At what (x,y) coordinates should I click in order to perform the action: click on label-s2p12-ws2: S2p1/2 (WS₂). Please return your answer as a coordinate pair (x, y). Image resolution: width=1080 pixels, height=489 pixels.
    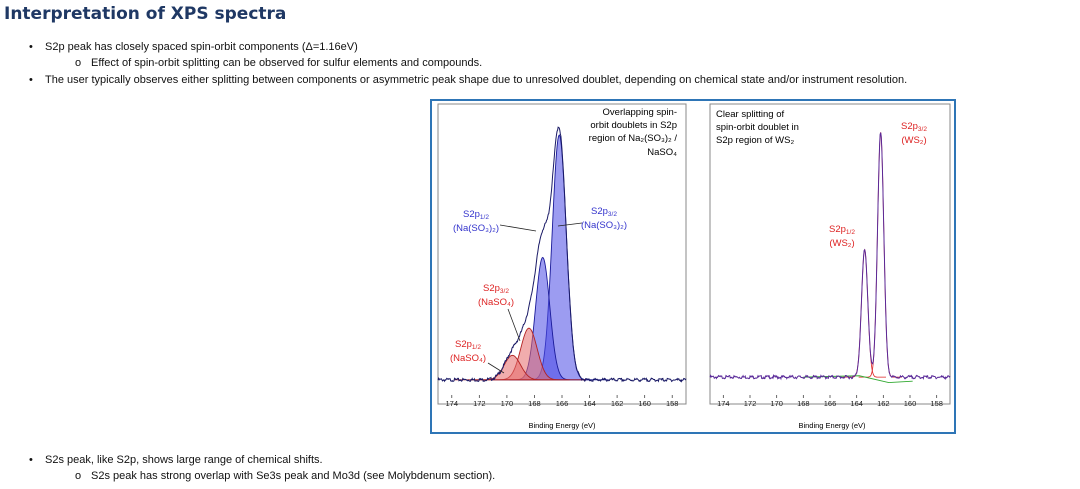
    Looking at the image, I should click on (842, 236).